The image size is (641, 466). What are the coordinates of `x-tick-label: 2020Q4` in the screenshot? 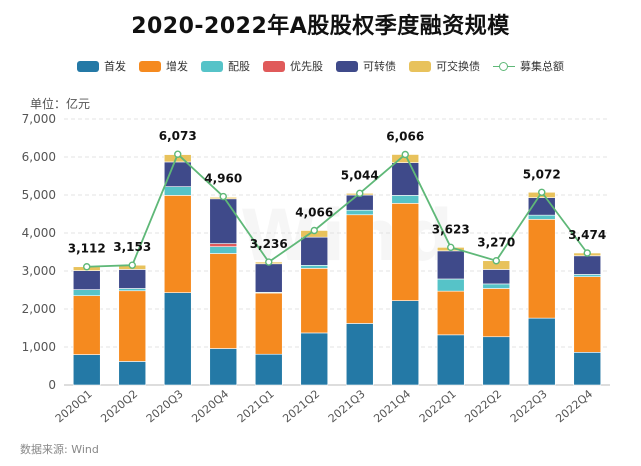 It's located at (210, 406).